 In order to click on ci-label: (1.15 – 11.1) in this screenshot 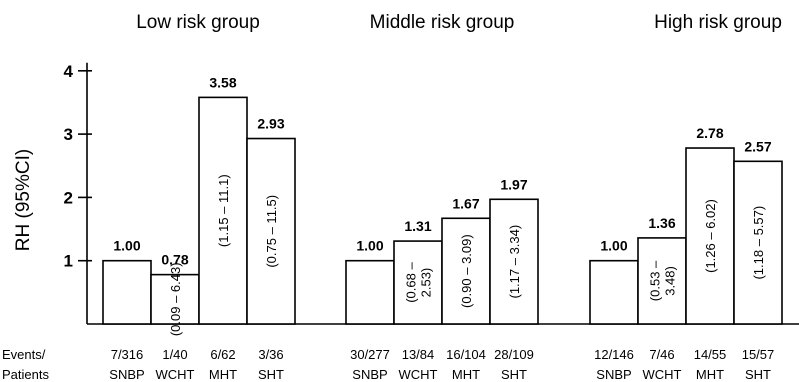, I will do `click(223, 210)`.